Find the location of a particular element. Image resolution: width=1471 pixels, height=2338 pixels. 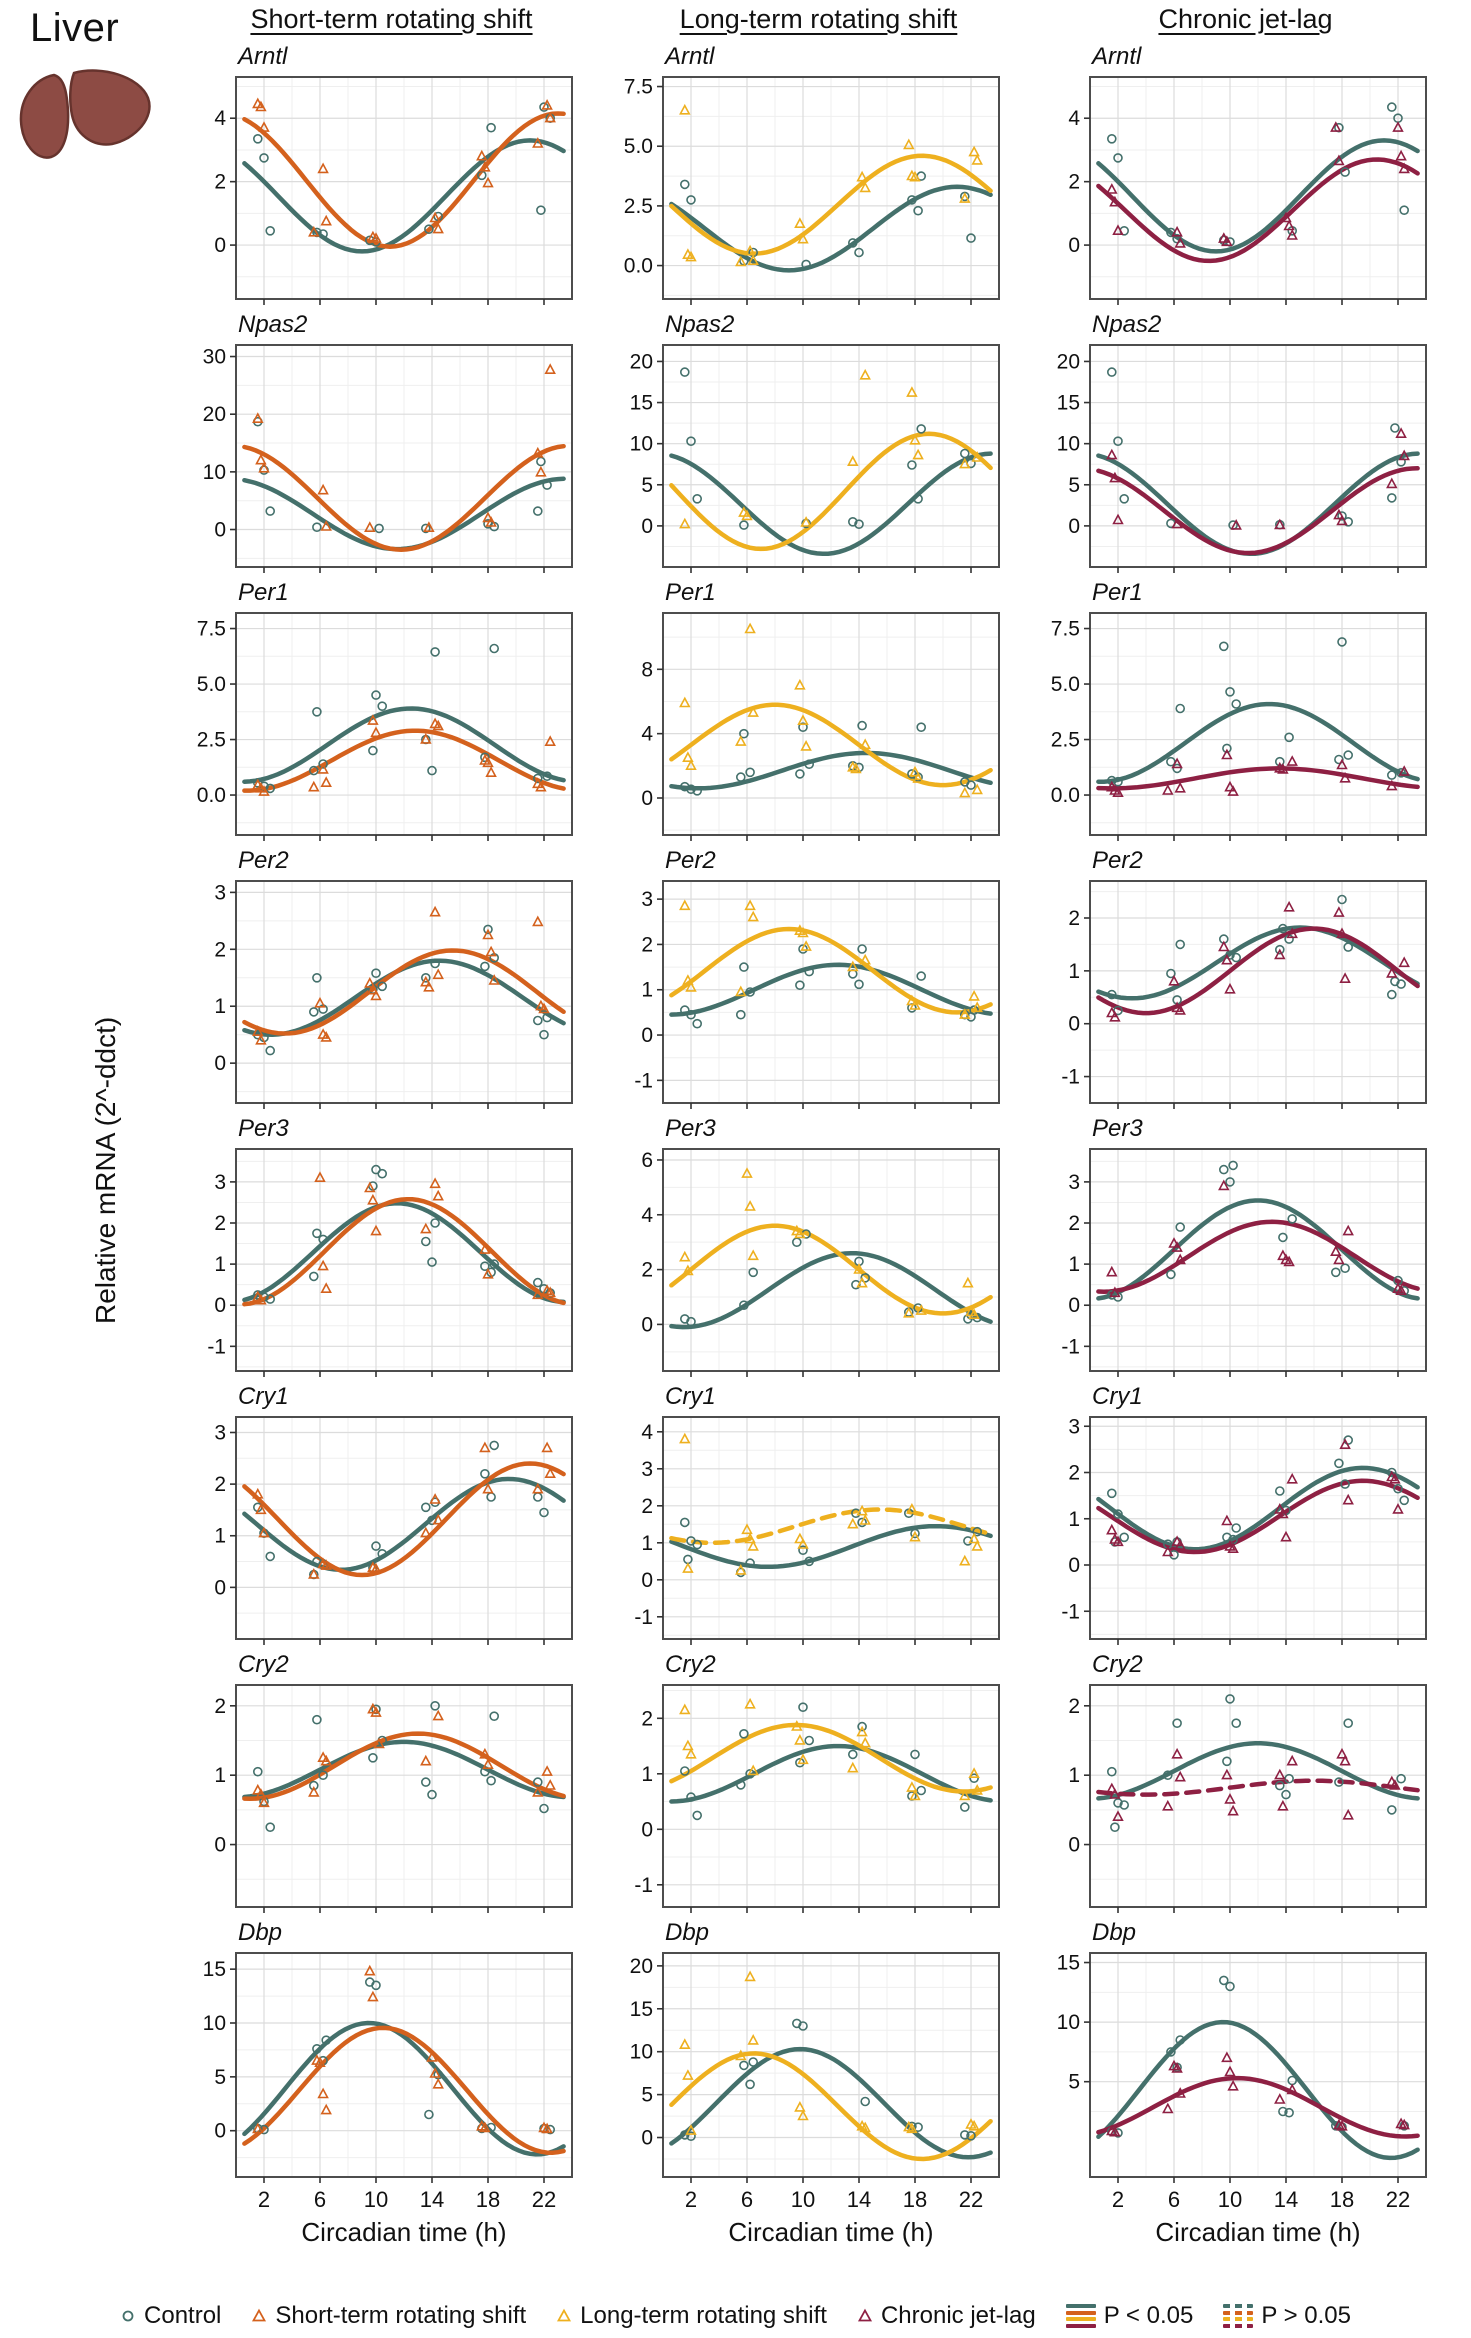

jet-fit-line is located at coordinates (1258, 511).